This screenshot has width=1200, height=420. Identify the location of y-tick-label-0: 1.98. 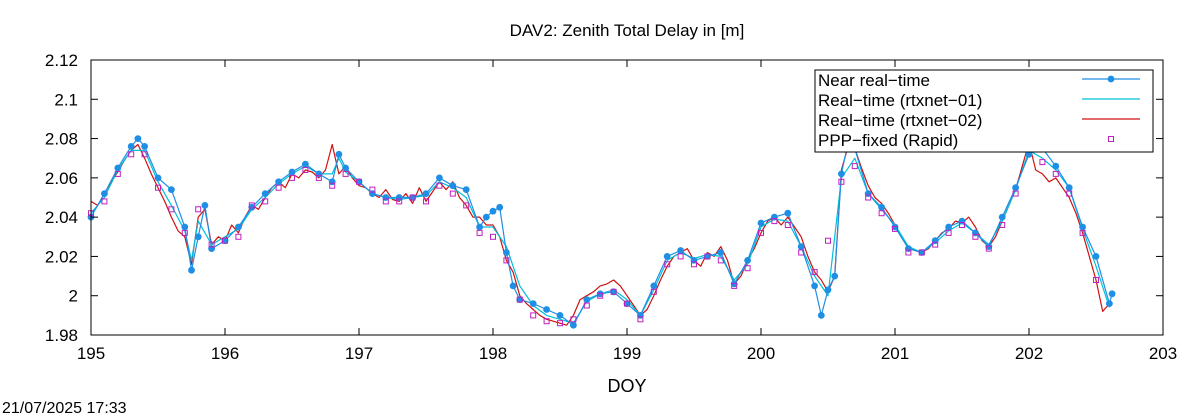
(61, 335).